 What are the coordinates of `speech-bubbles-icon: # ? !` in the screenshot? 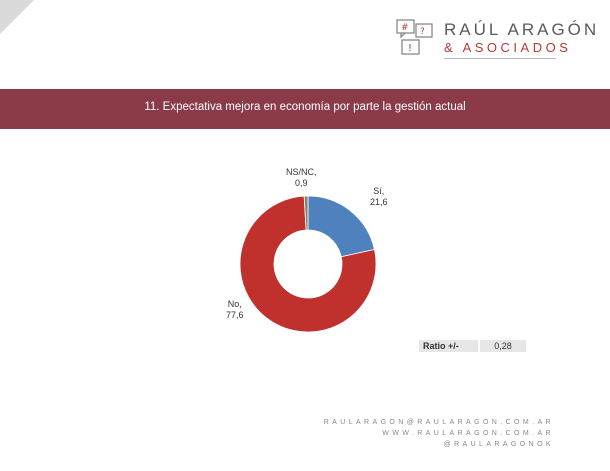 It's located at (414, 37).